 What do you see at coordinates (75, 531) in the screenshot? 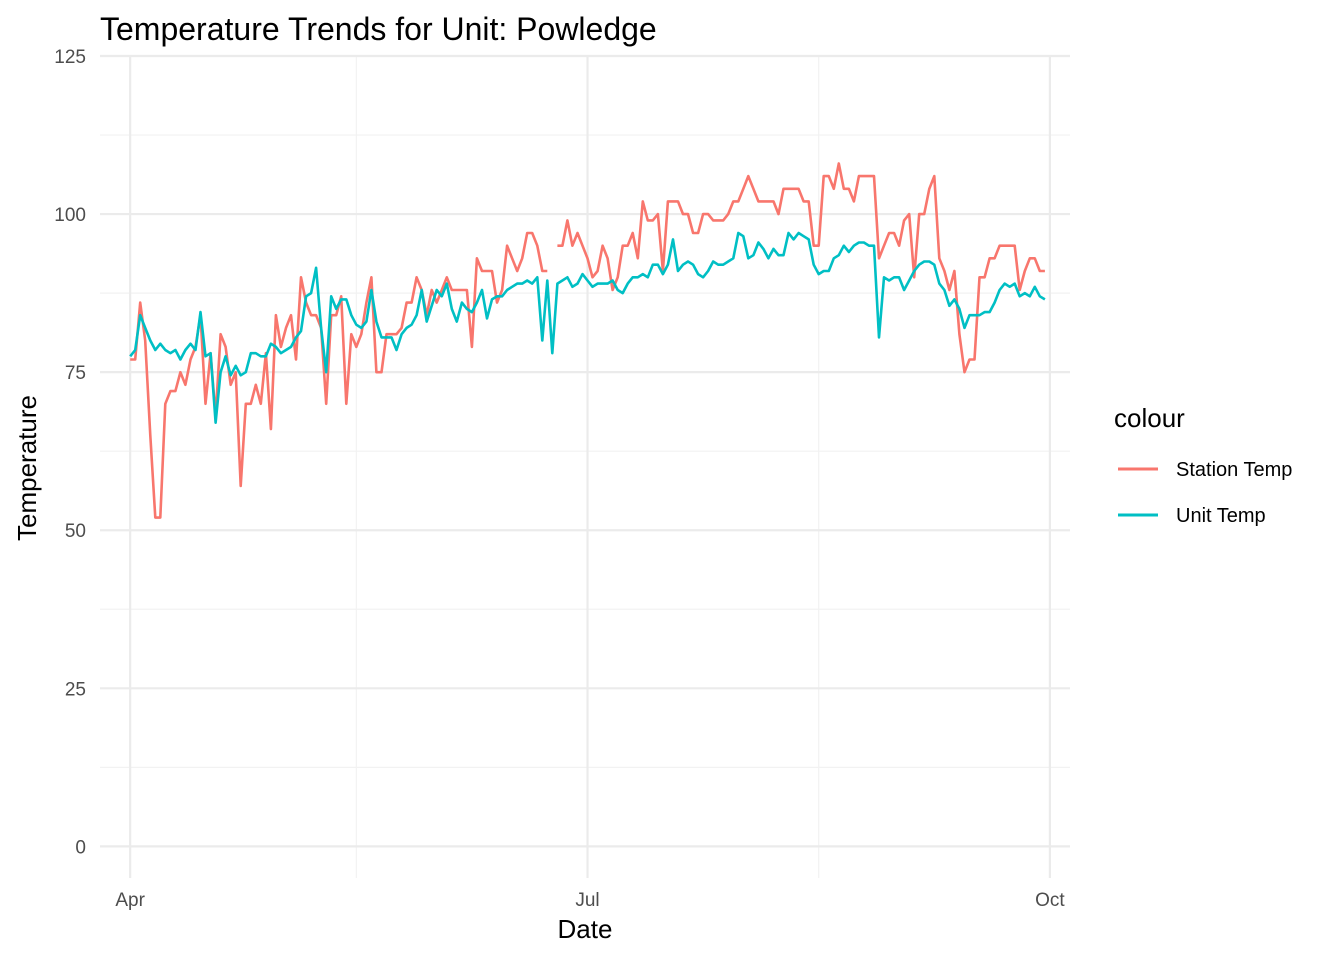
I see `y-tick-label: 50` at bounding box center [75, 531].